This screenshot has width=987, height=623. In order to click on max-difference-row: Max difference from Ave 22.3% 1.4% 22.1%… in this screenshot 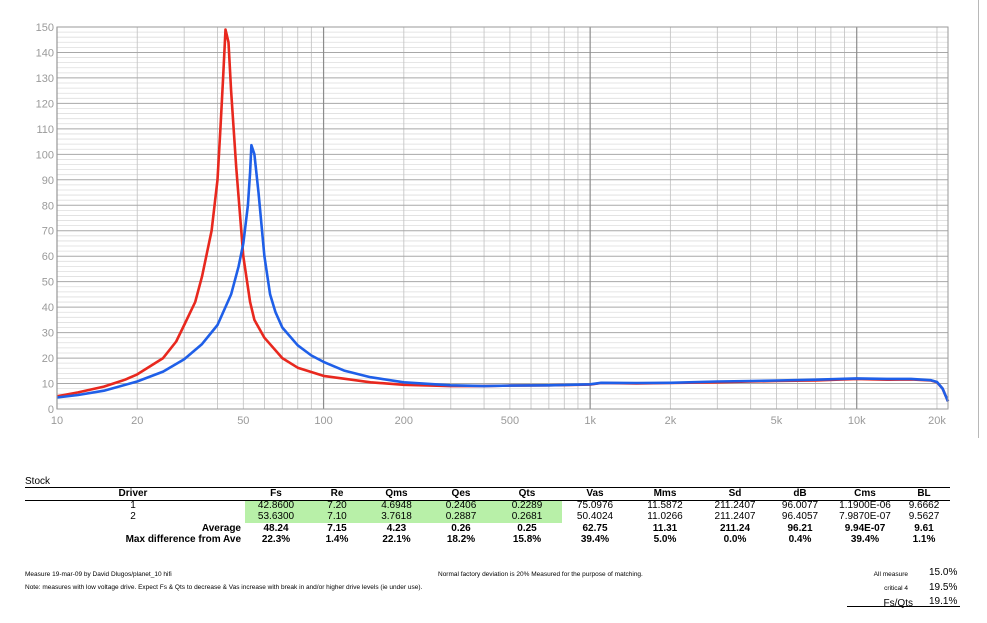, I will do `click(487, 540)`.